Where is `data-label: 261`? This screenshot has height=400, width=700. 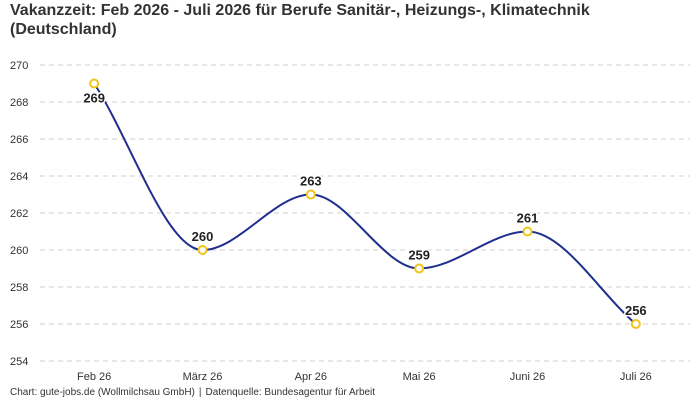
data-label: 261 is located at coordinates (528, 218).